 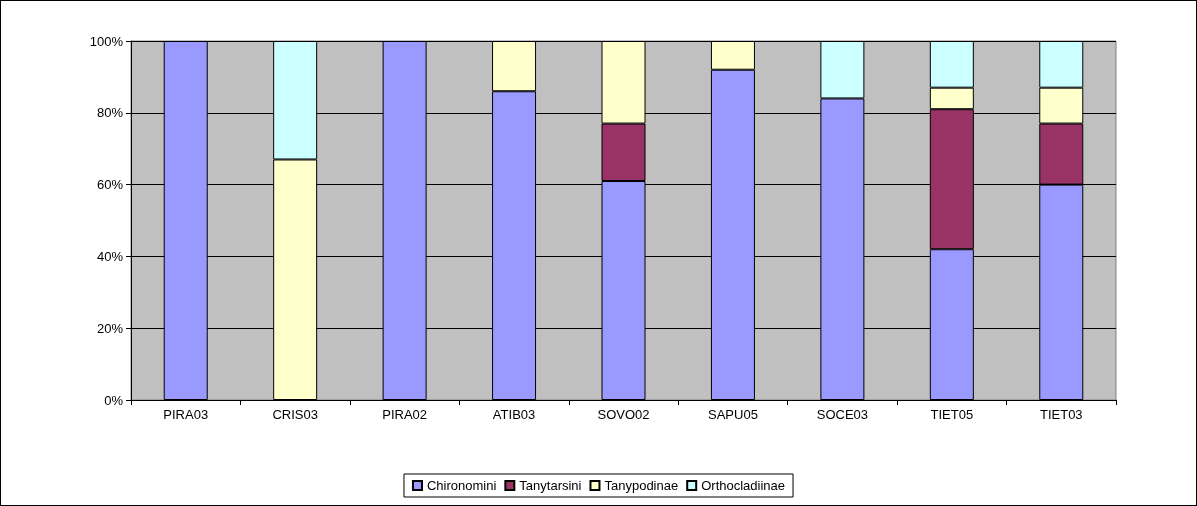 I want to click on x-tick-label: PIRA03, so click(x=186, y=414).